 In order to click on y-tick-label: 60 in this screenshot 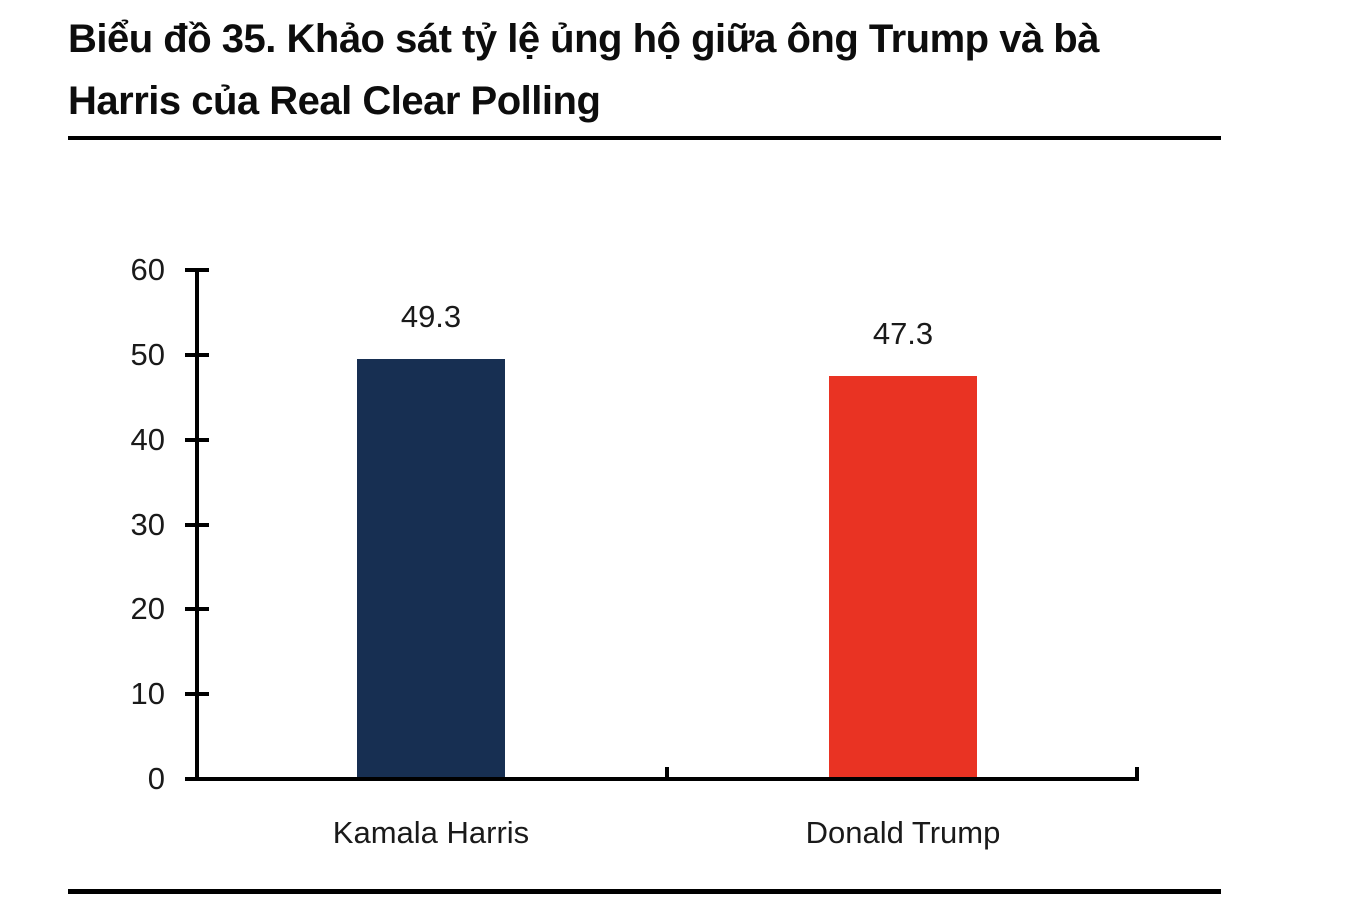, I will do `click(147, 269)`.